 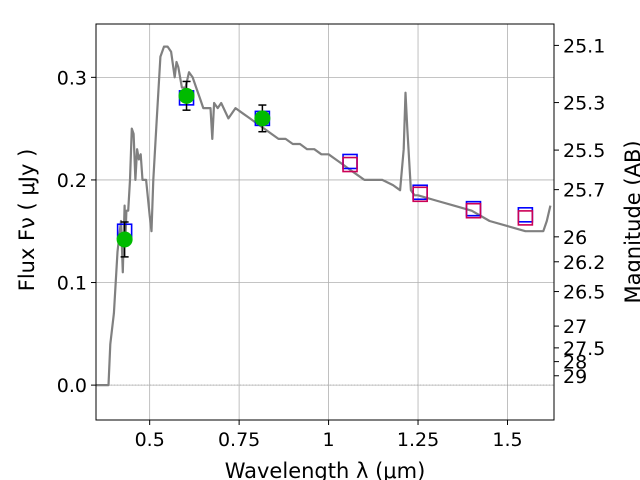 What do you see at coordinates (27, 220) in the screenshot?
I see `y-axis-label: Flux Fν ( μJy )` at bounding box center [27, 220].